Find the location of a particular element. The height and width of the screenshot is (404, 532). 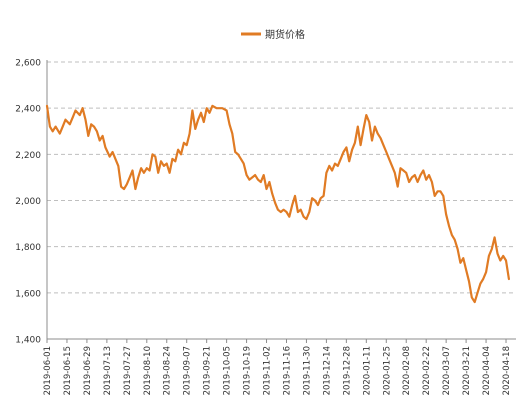

x-tick-label: 2019-08-10 is located at coordinates (148, 370).